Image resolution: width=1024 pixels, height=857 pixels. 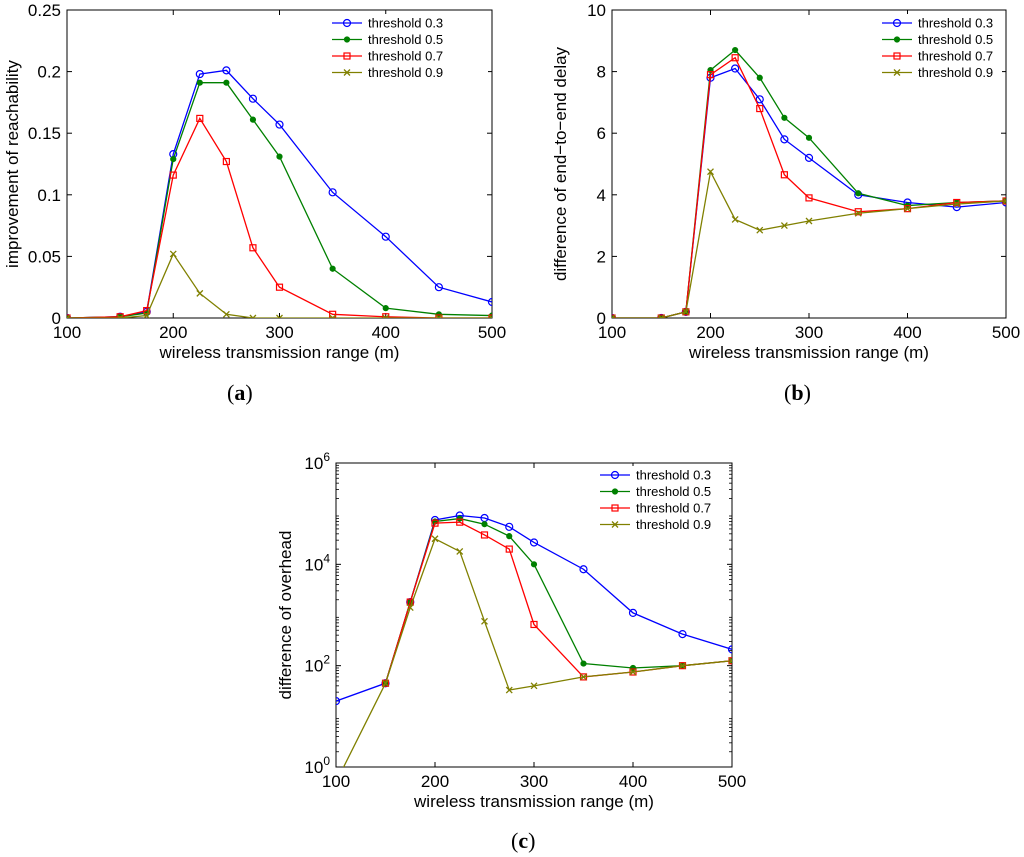 What do you see at coordinates (317, 765) in the screenshot?
I see `y-tick-label: 10⁰` at bounding box center [317, 765].